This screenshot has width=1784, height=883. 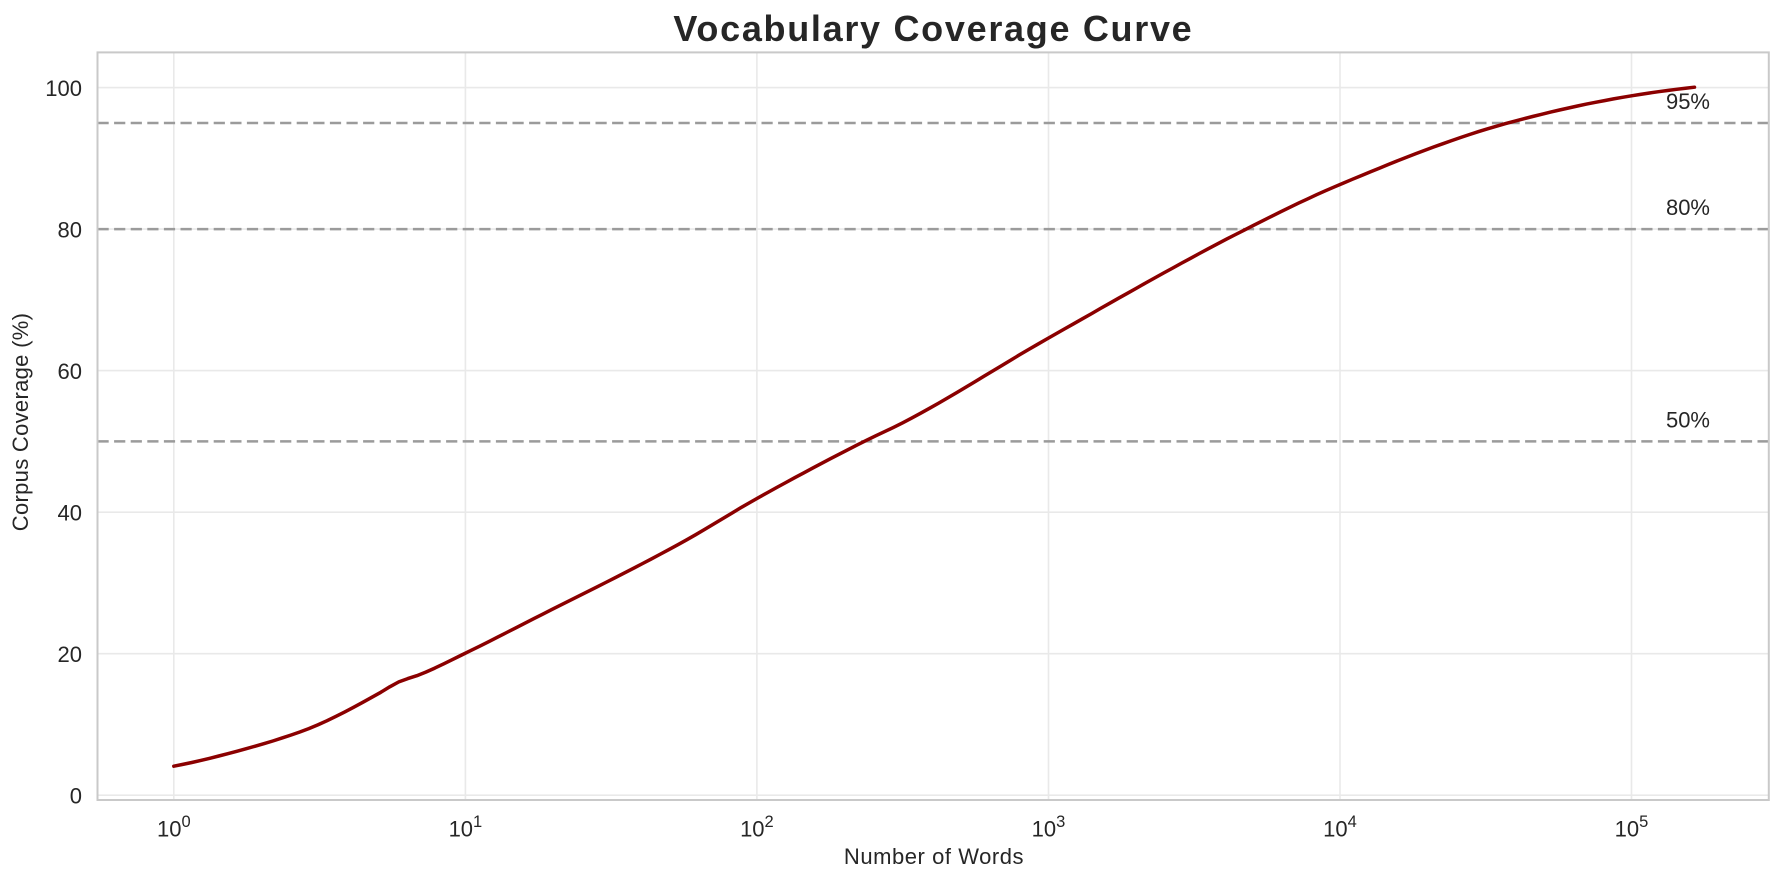 I want to click on svg-text: Vocabulary Coverage Curve, so click(x=933, y=28).